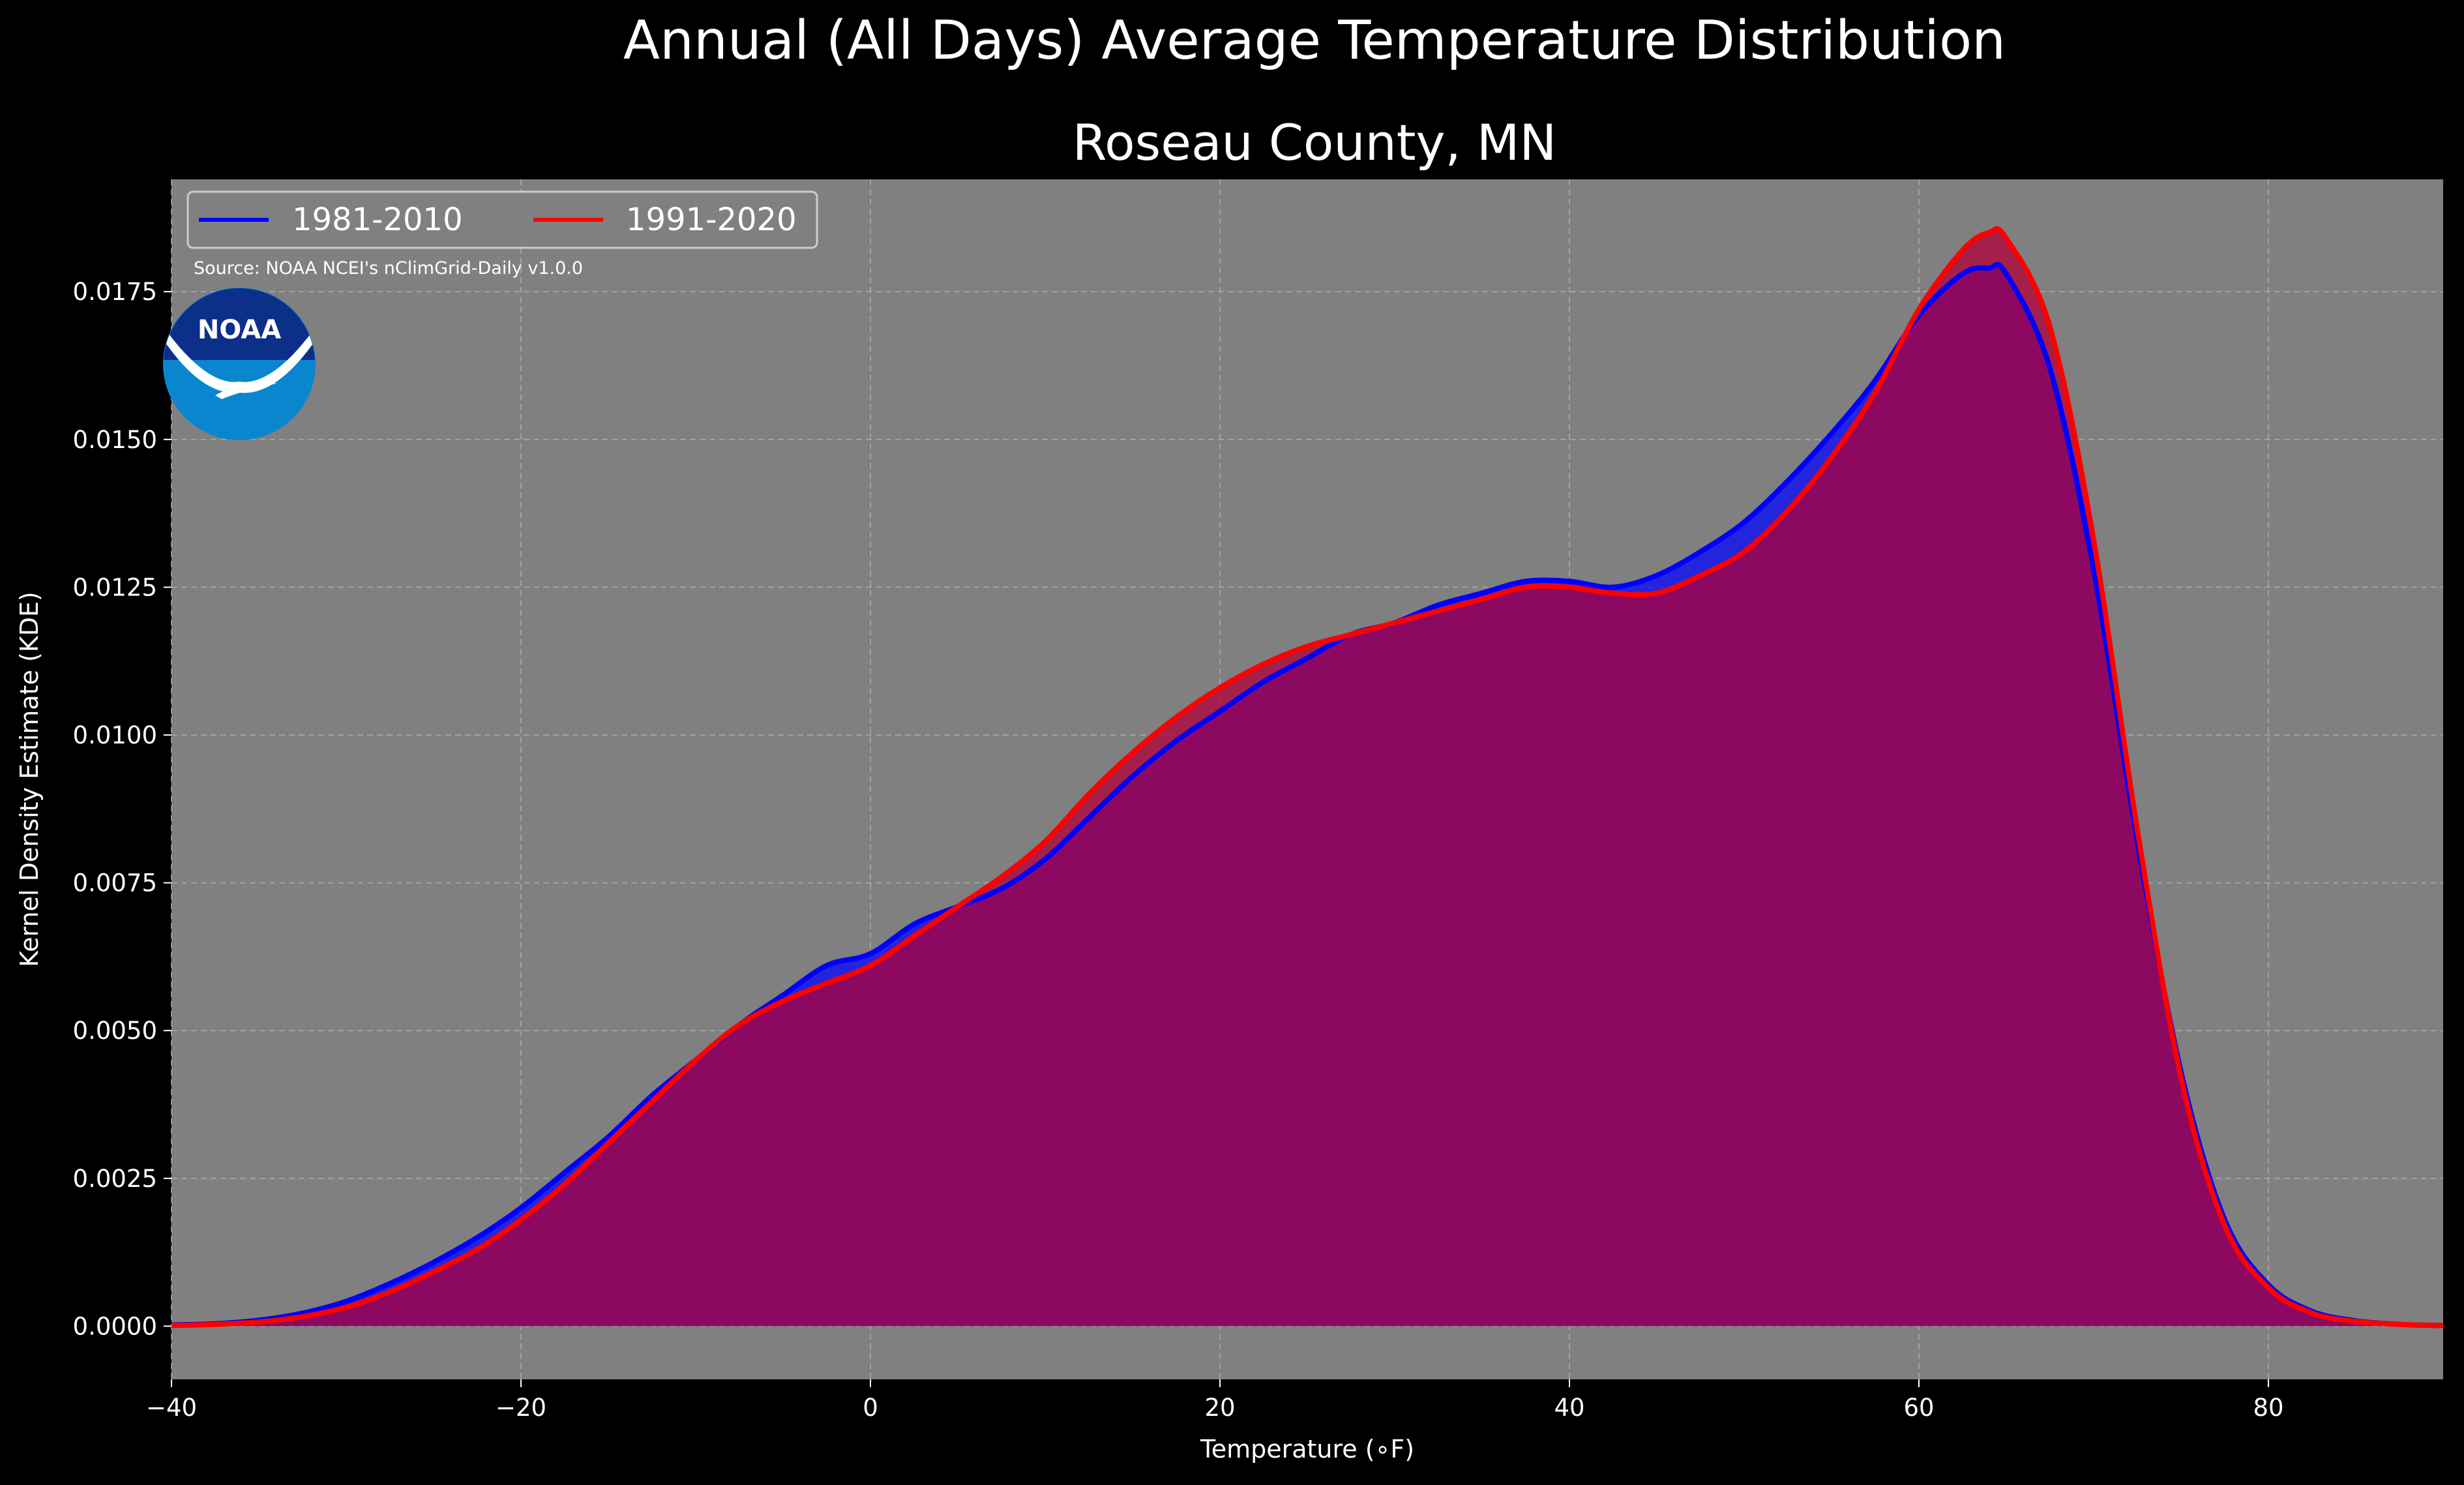 This screenshot has height=1485, width=2464. Describe the element at coordinates (239, 359) in the screenshot. I see `logo-wave` at that location.